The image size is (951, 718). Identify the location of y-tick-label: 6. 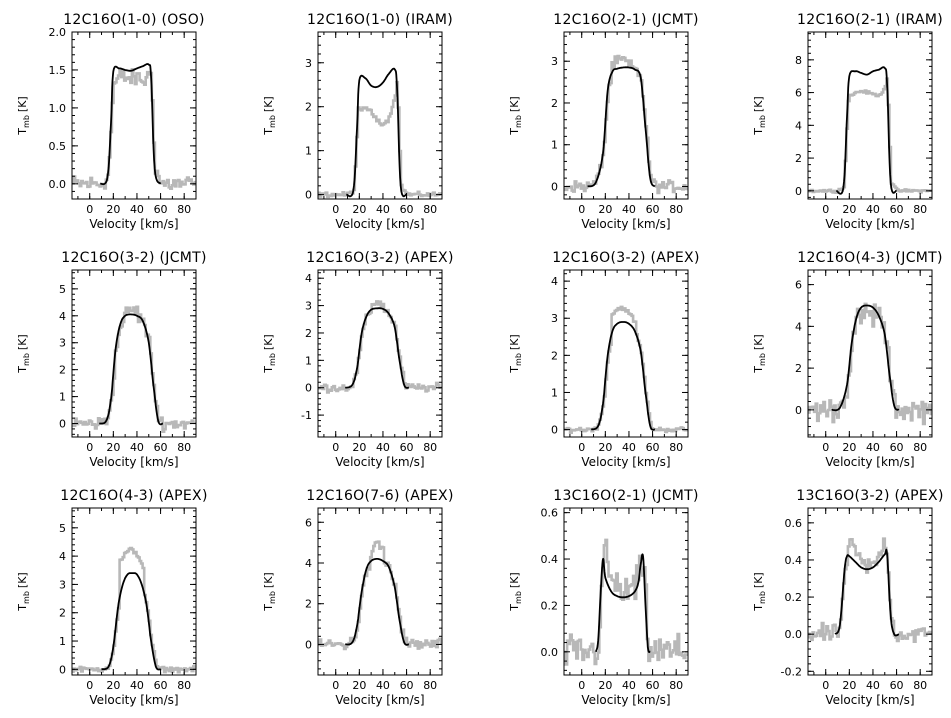
(308, 522).